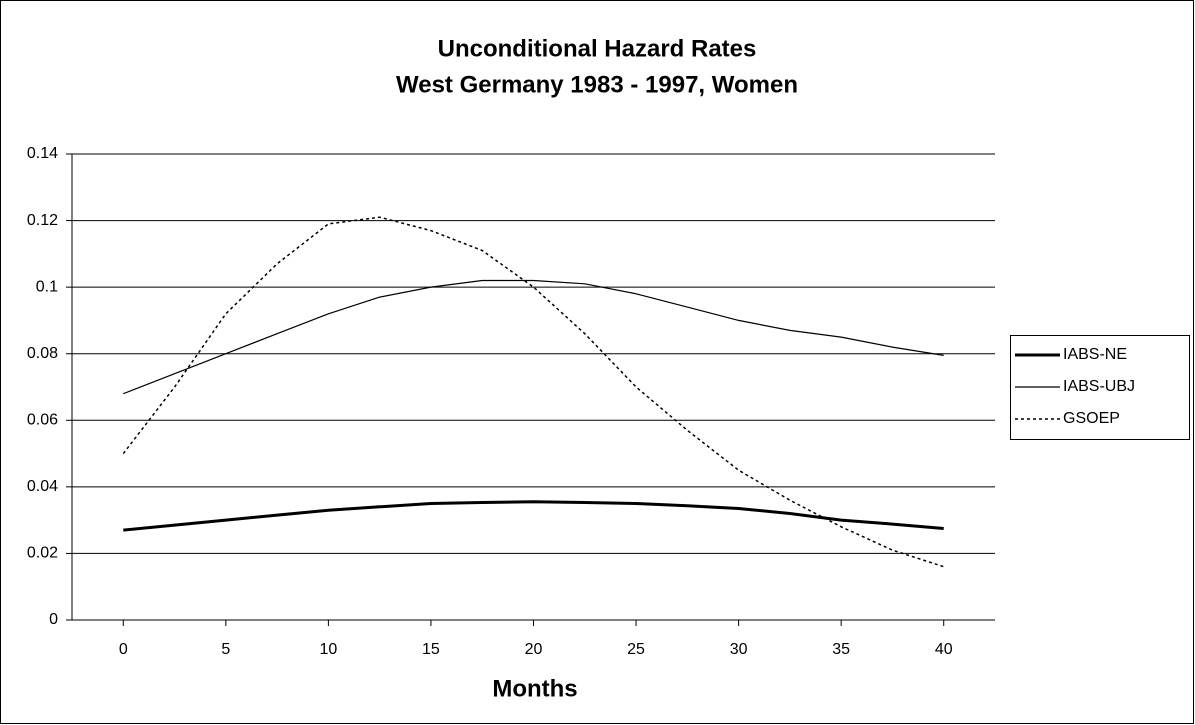  What do you see at coordinates (944, 649) in the screenshot?
I see `x-tick-label: 40` at bounding box center [944, 649].